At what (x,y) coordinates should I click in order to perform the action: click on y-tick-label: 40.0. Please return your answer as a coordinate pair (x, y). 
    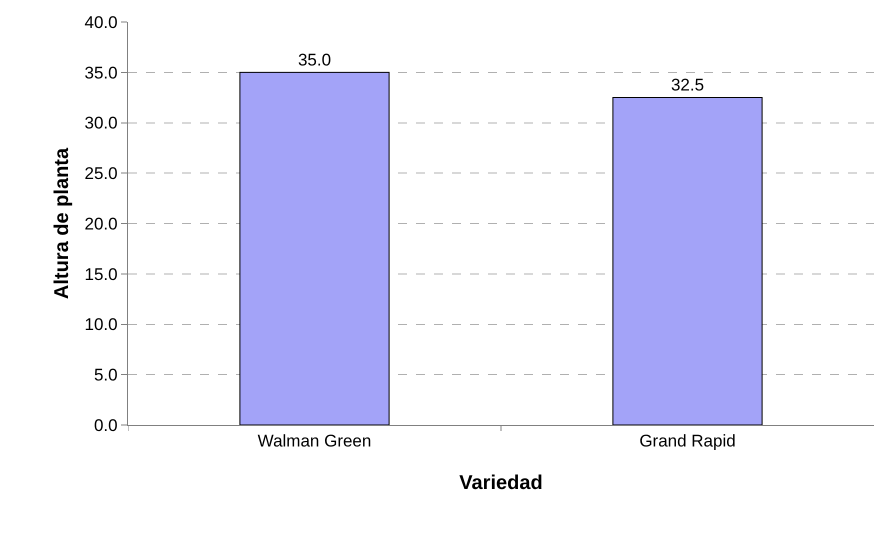
    Looking at the image, I should click on (101, 22).